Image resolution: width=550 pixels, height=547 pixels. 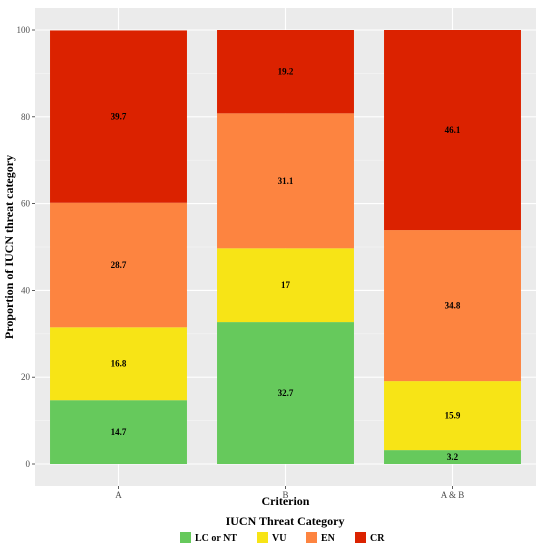 I want to click on data-label: 28.7, so click(x=119, y=265).